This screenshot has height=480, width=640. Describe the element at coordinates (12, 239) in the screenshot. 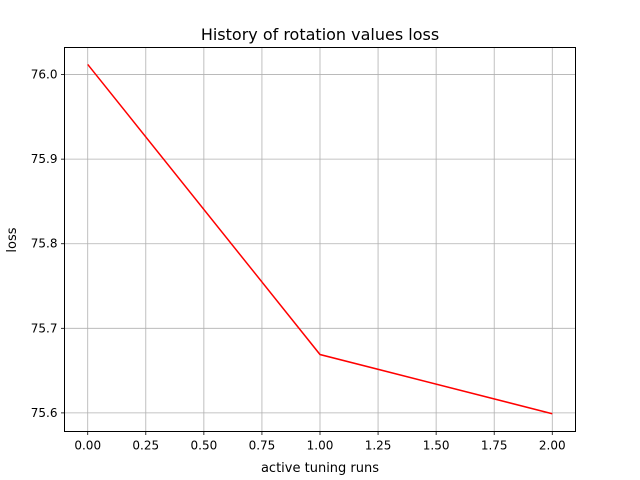

I see `y-axis-label: loss` at that location.